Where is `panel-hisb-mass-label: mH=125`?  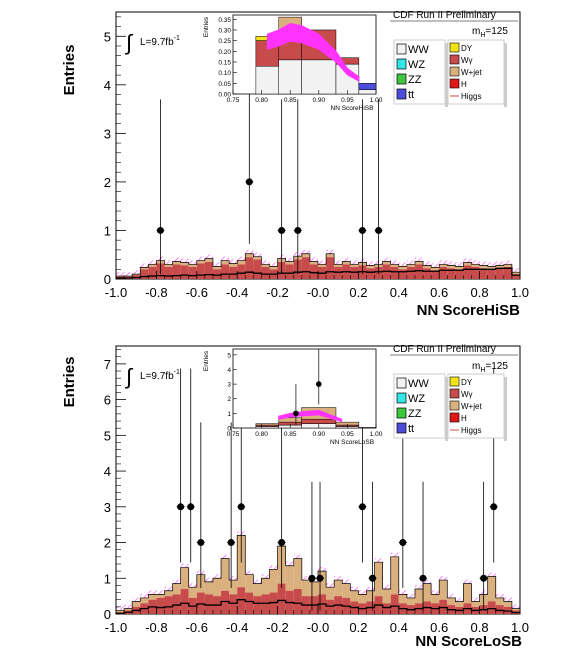
panel-hisb-mass-label: mH=125 is located at coordinates (490, 32).